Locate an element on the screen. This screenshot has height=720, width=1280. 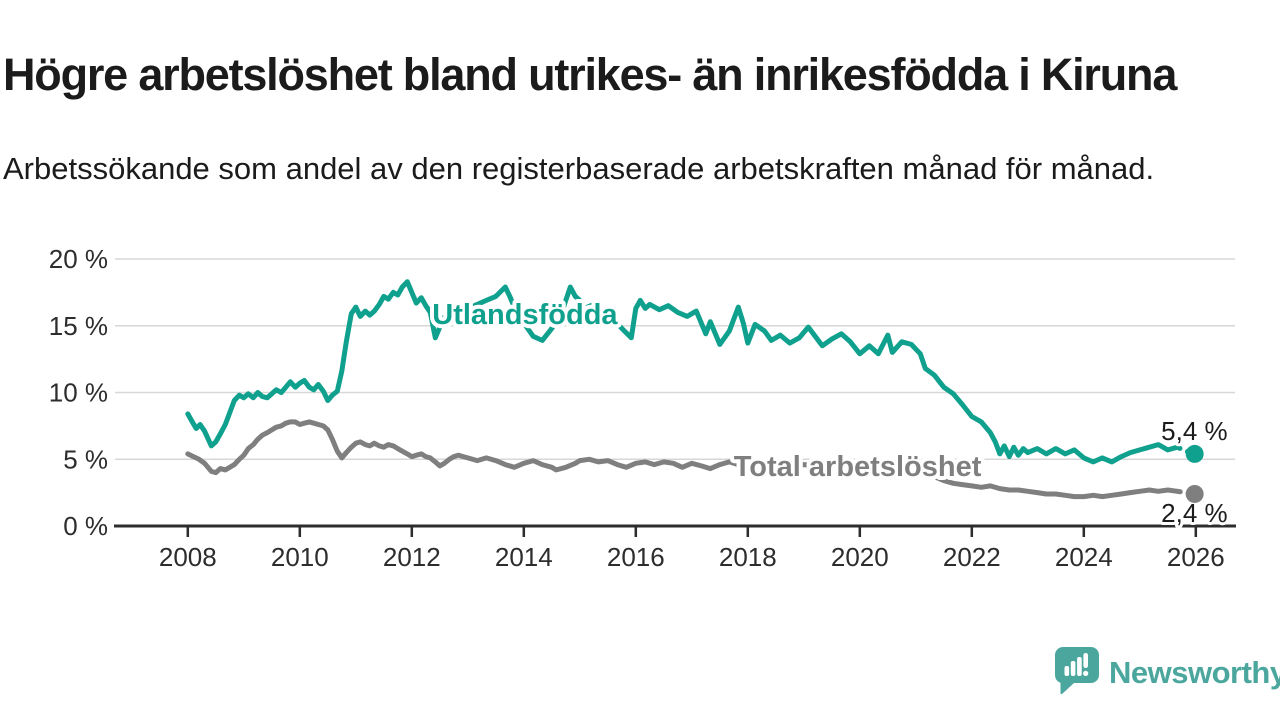
y-tick-label: 0 % is located at coordinates (85, 526).